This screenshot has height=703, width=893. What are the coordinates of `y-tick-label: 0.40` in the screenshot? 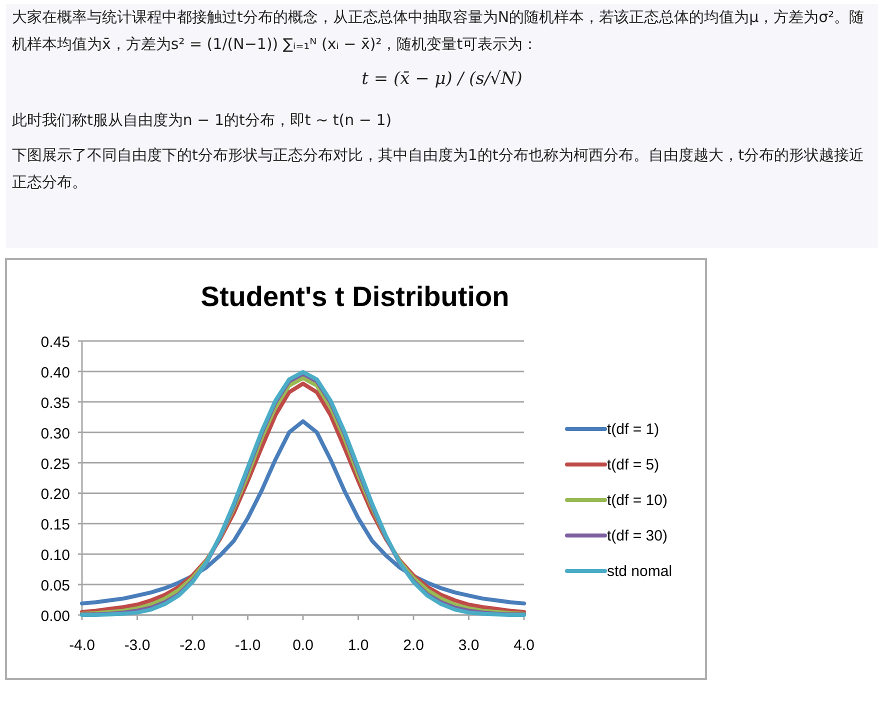 It's located at (55, 373).